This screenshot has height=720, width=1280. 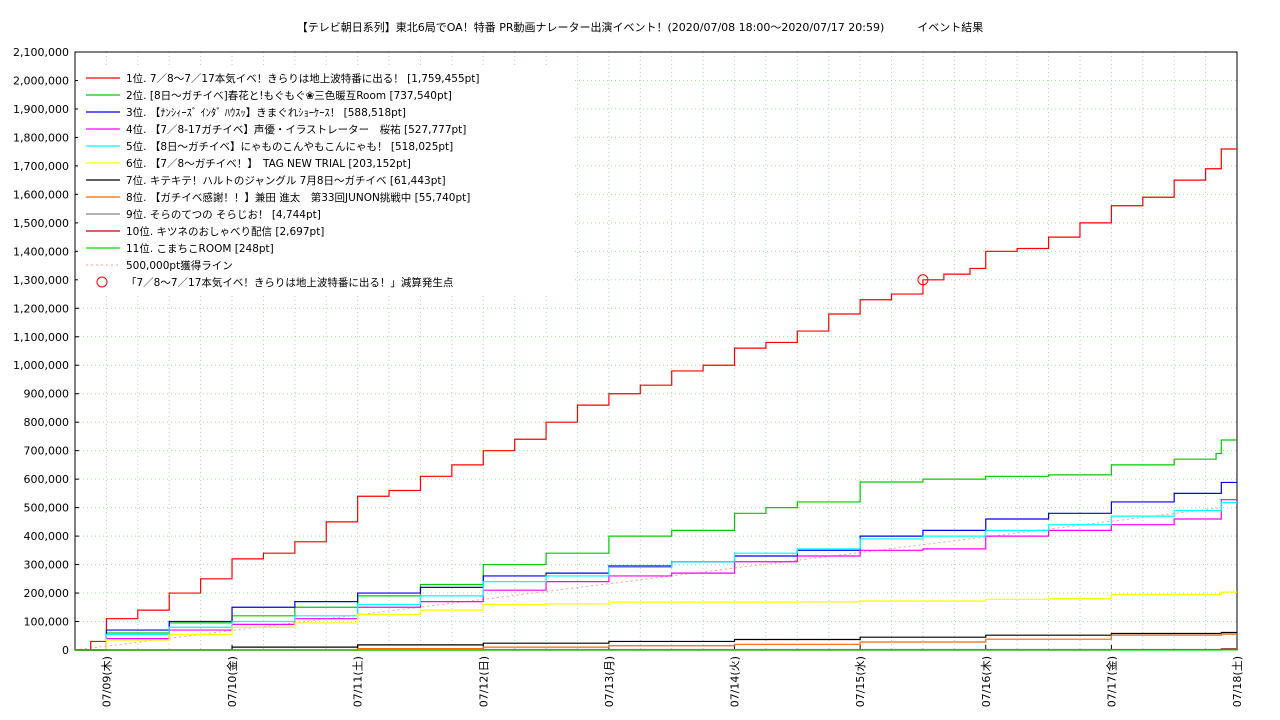 I want to click on legend-label-7: 7位. キテキテ！ハルトのジャングル 7月8日〜ガチイベ [61,443pt], so click(x=286, y=180).